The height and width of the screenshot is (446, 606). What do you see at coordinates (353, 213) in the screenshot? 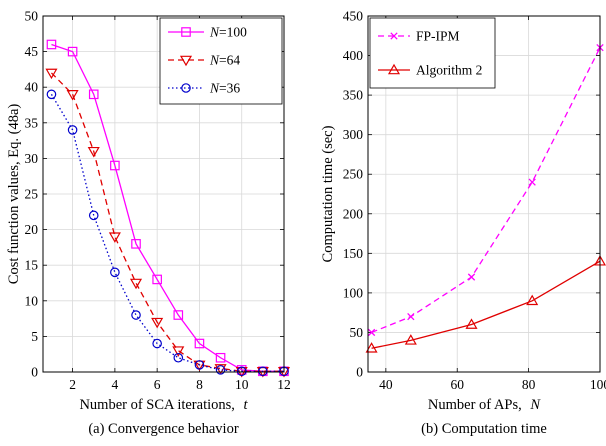
I see `b-y-tick-label: 200` at bounding box center [353, 213].